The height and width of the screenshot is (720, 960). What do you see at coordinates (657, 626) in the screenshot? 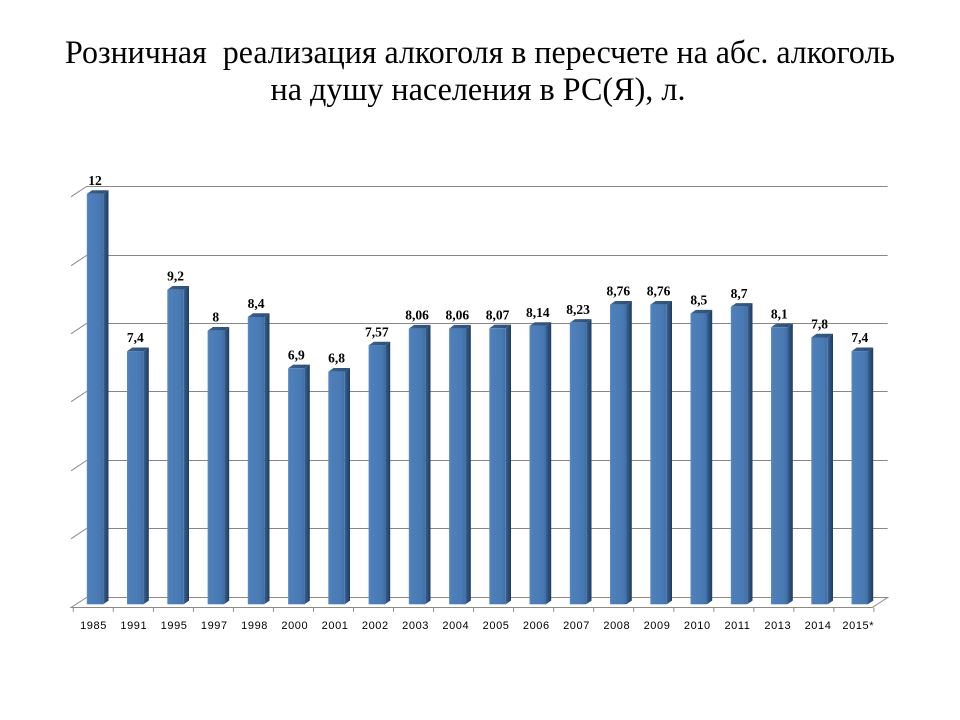
I see `svg-text: 2009` at bounding box center [657, 626].